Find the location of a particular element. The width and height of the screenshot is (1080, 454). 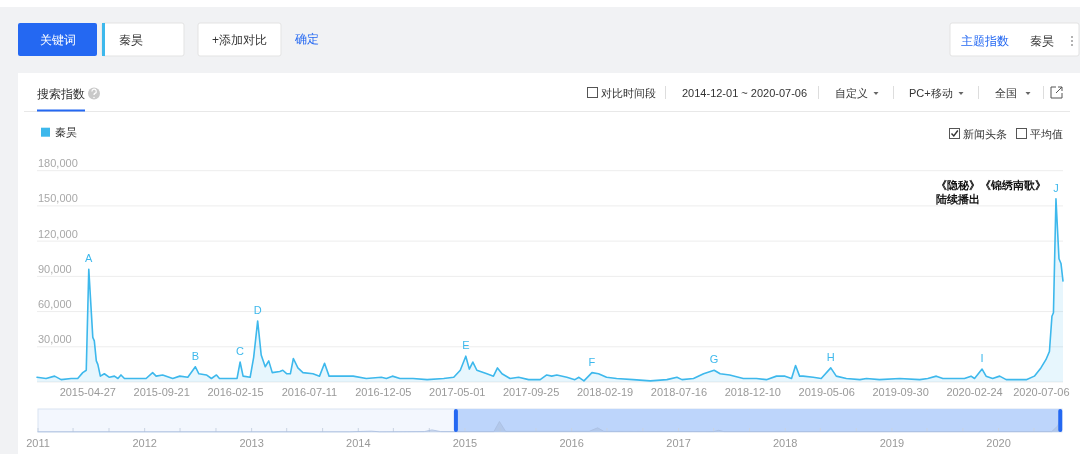

annotation: A is located at coordinates (89, 258).